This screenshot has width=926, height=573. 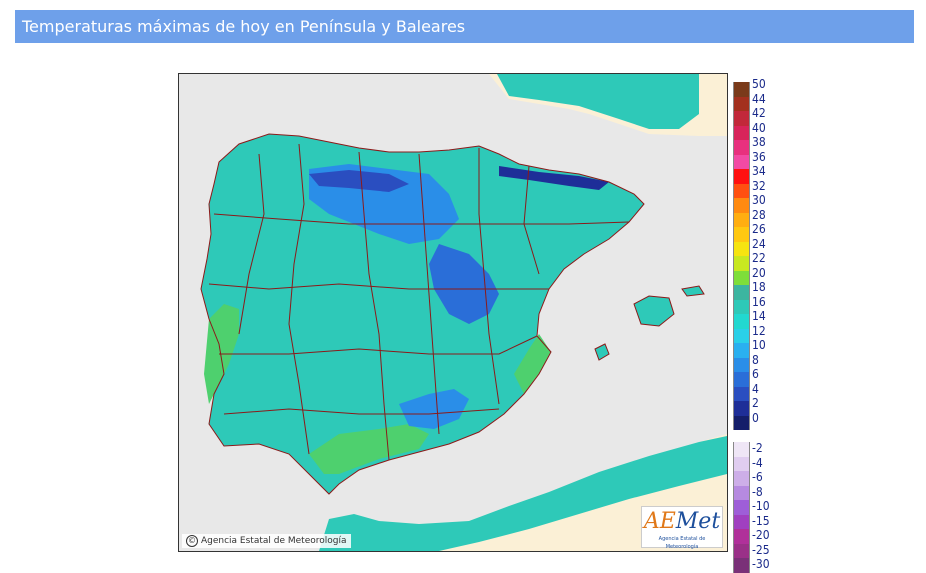 What do you see at coordinates (192, 541) in the screenshot?
I see `copyright-icon: ©` at bounding box center [192, 541].